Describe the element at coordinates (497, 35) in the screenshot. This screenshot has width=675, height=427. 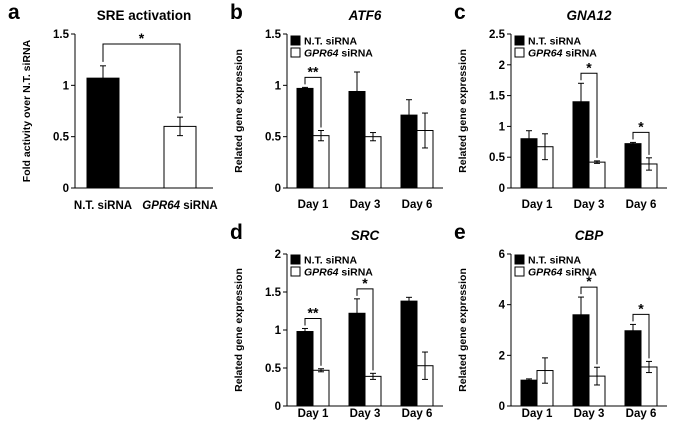
I see `y-tick-label: 2.5` at that location.